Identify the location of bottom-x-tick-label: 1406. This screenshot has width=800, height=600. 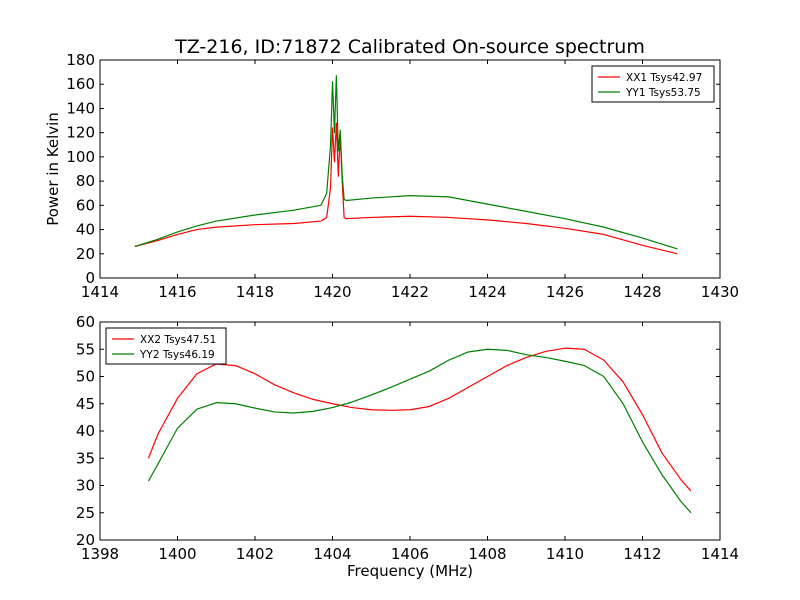
(410, 554).